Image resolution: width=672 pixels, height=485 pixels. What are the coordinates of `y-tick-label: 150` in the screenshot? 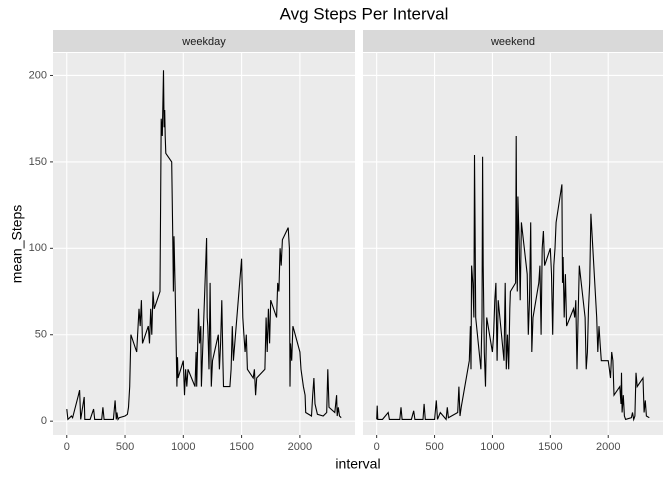 It's located at (38, 162).